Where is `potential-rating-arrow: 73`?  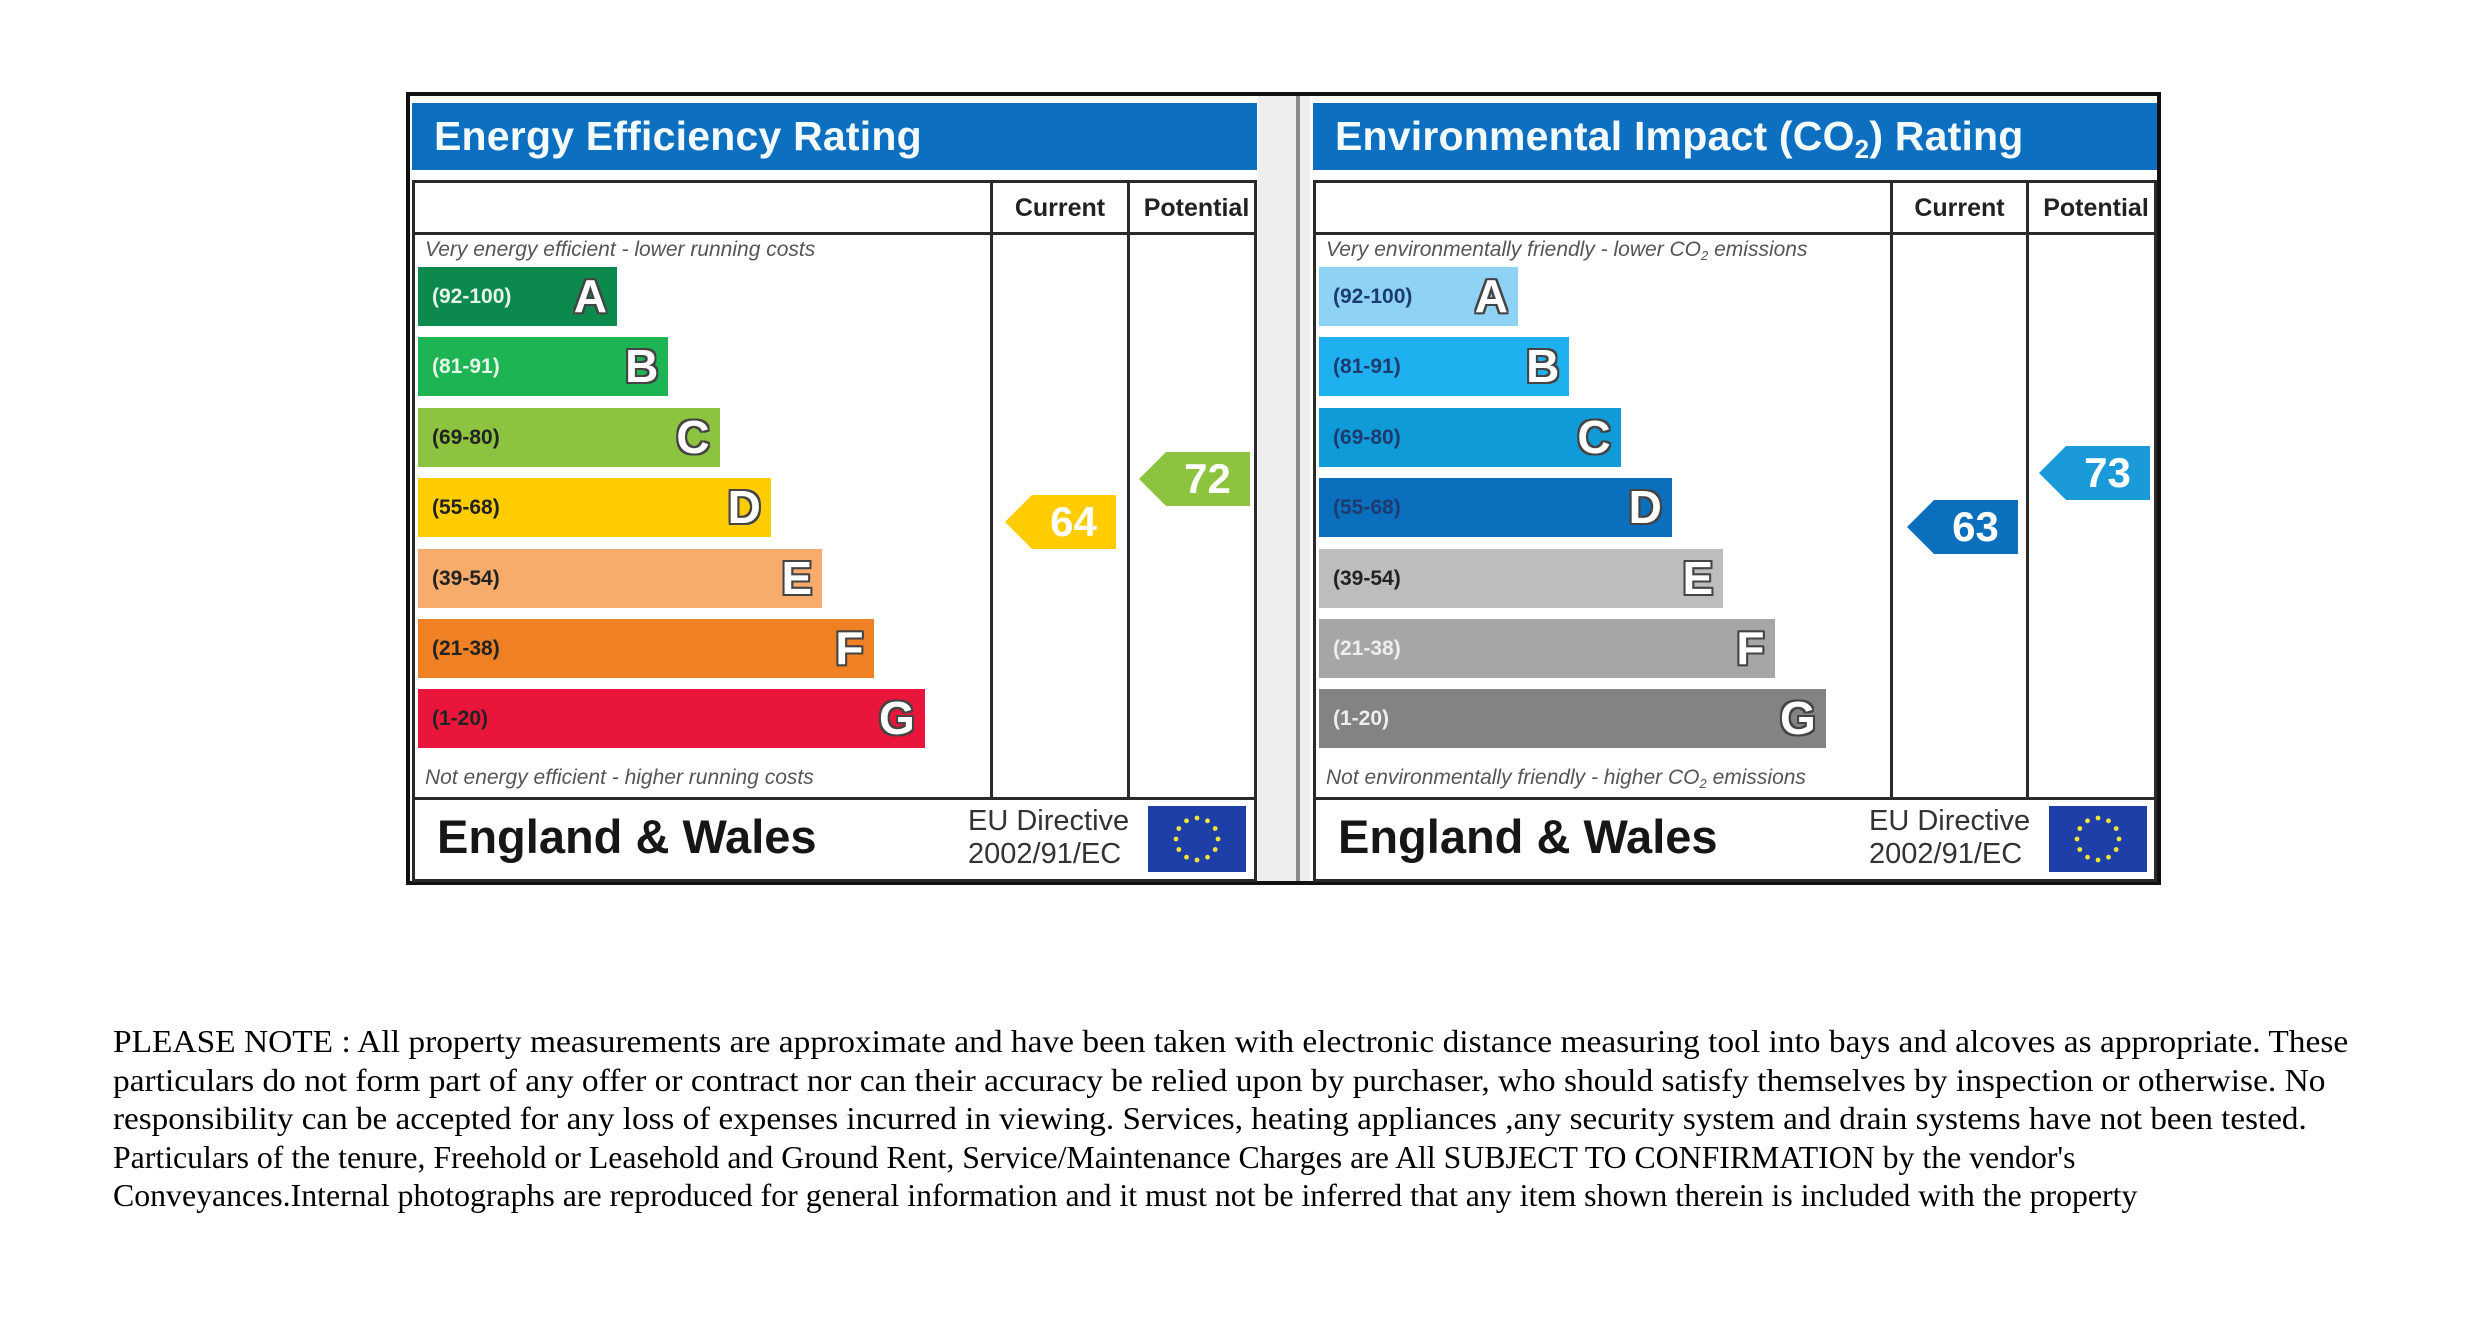 potential-rating-arrow: 73 is located at coordinates (2094, 473).